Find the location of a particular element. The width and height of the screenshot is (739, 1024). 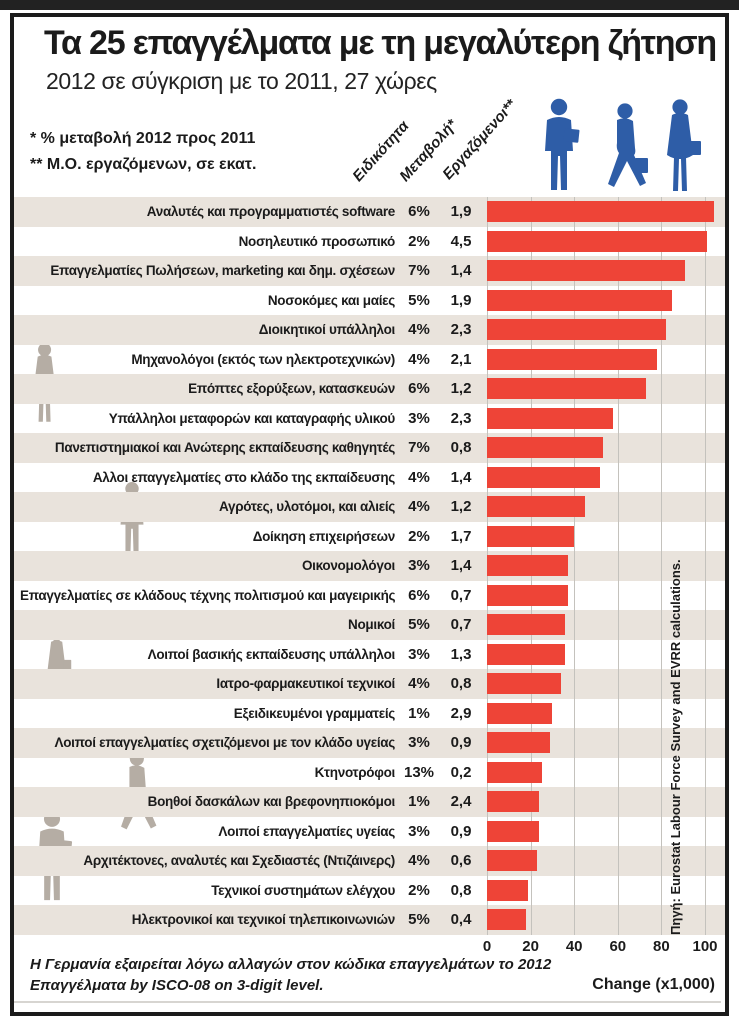

table-row: Λοιποί επαγγελματίες υγείας 3% 0,9 is located at coordinates (369, 832).